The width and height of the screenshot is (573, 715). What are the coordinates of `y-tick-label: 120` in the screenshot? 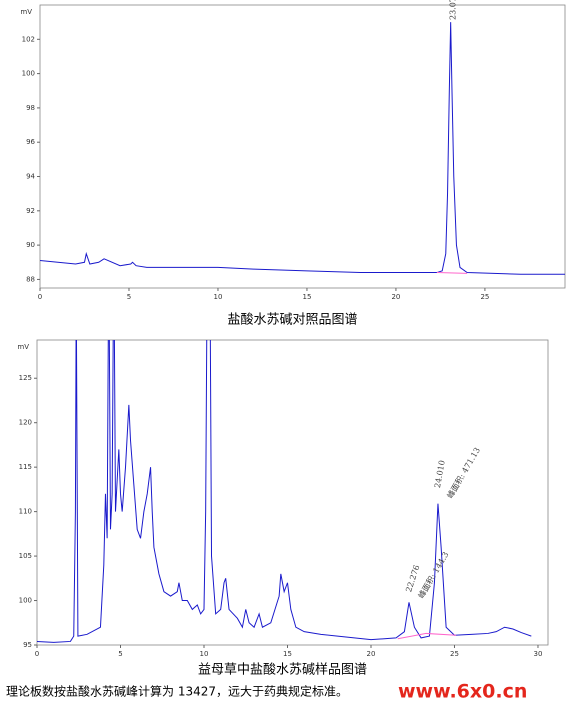 It's located at (25, 423).